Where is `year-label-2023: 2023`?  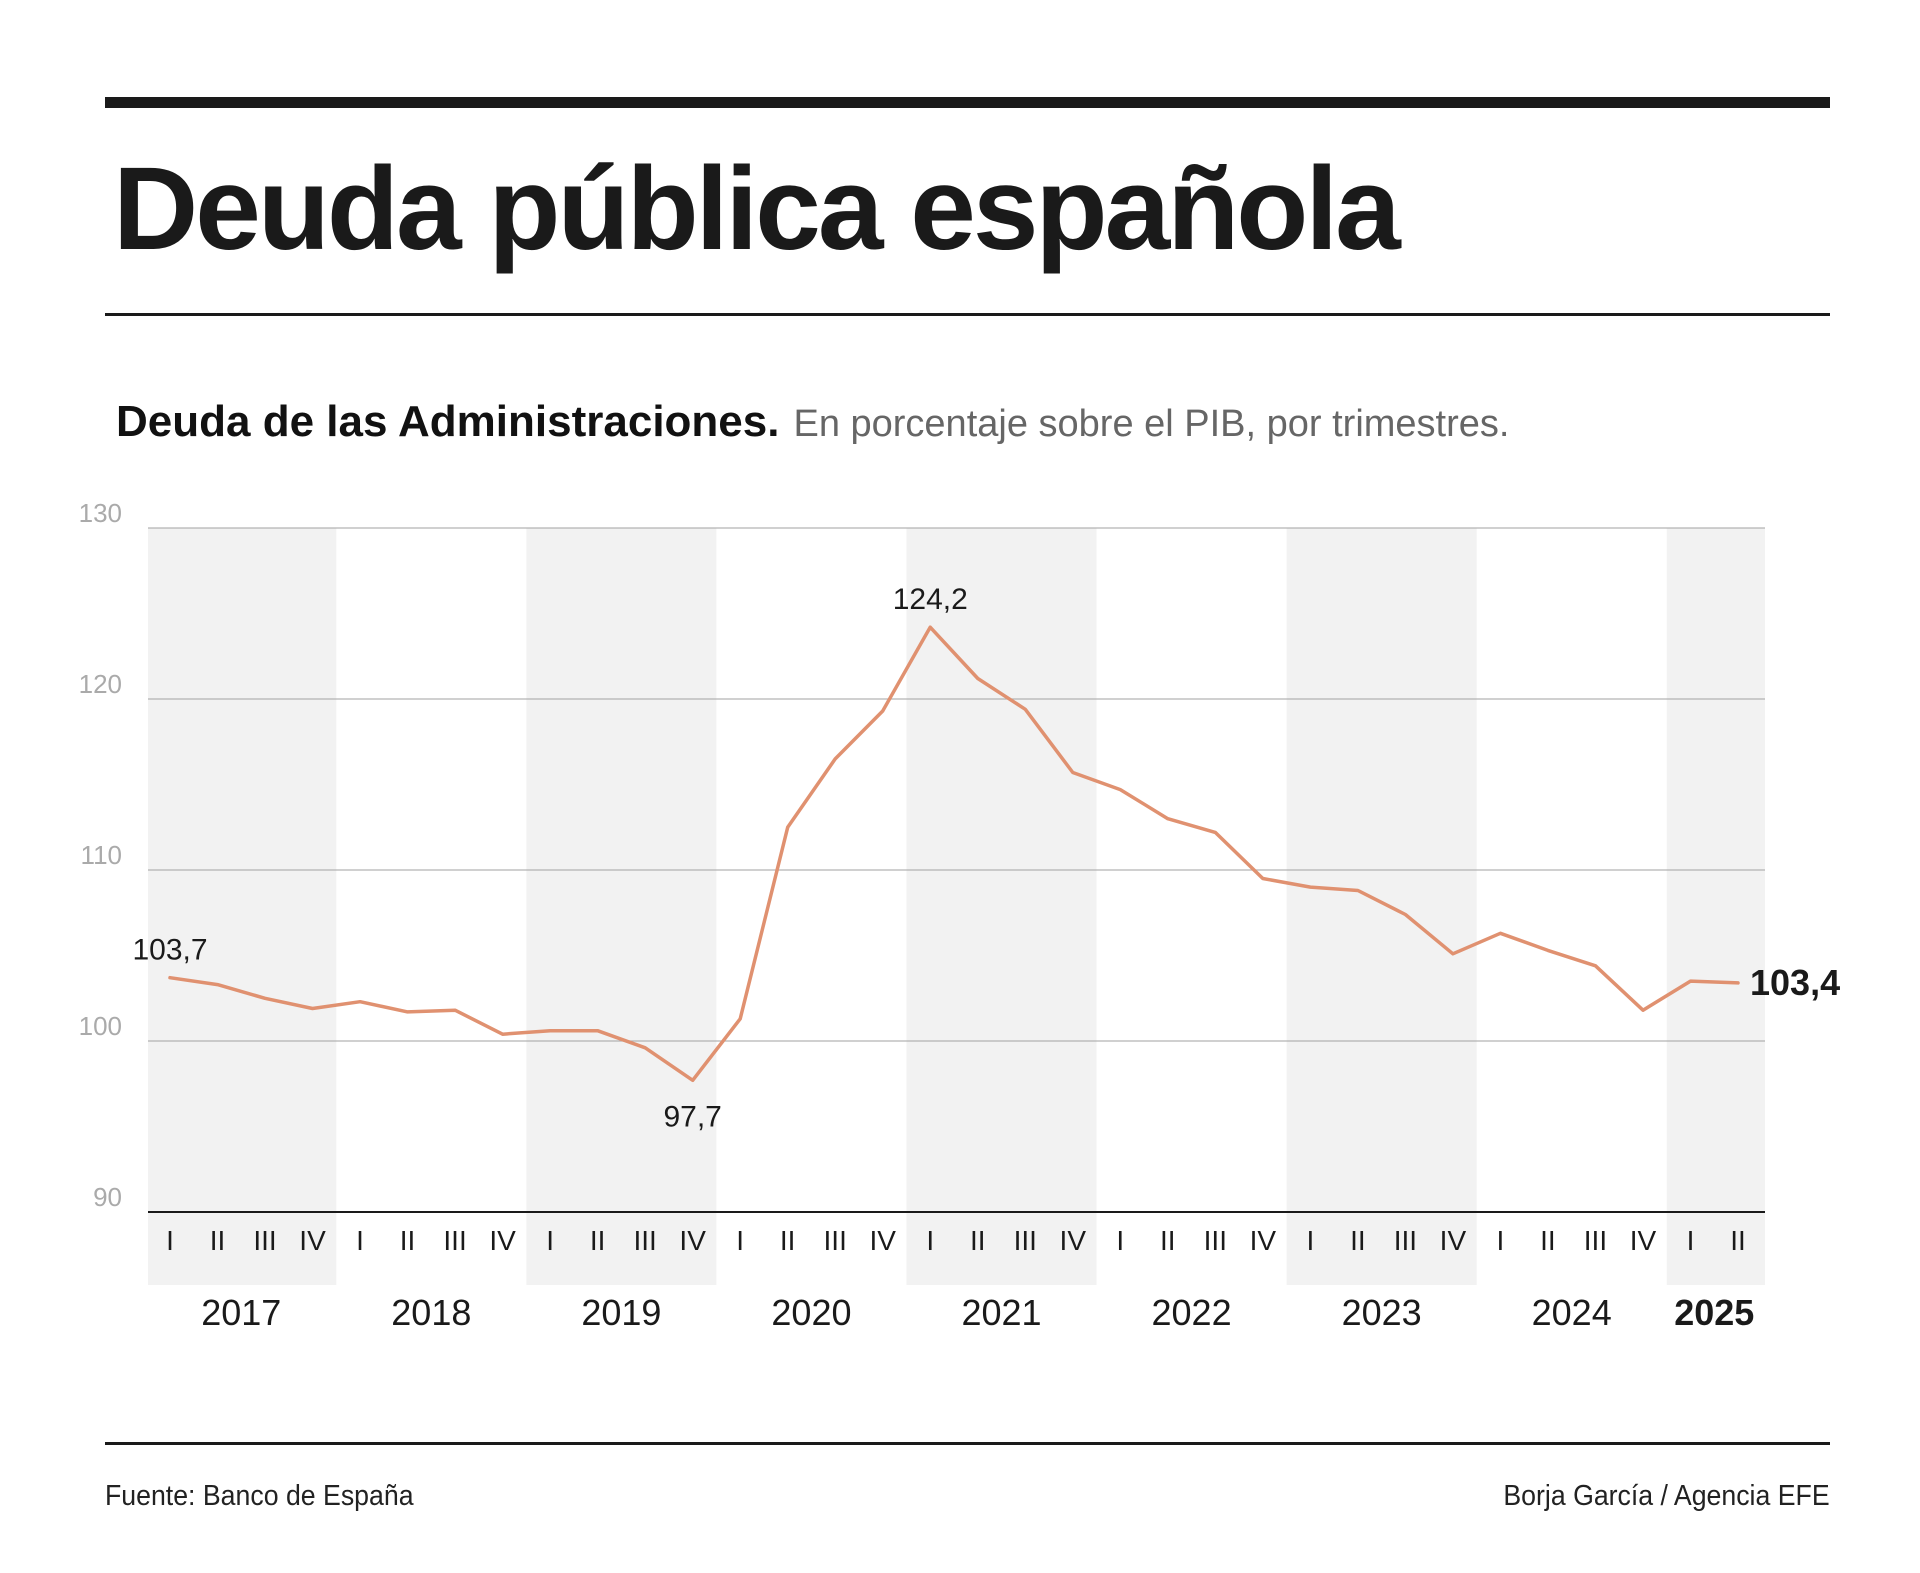
year-label-2023: 2023 is located at coordinates (1382, 1312).